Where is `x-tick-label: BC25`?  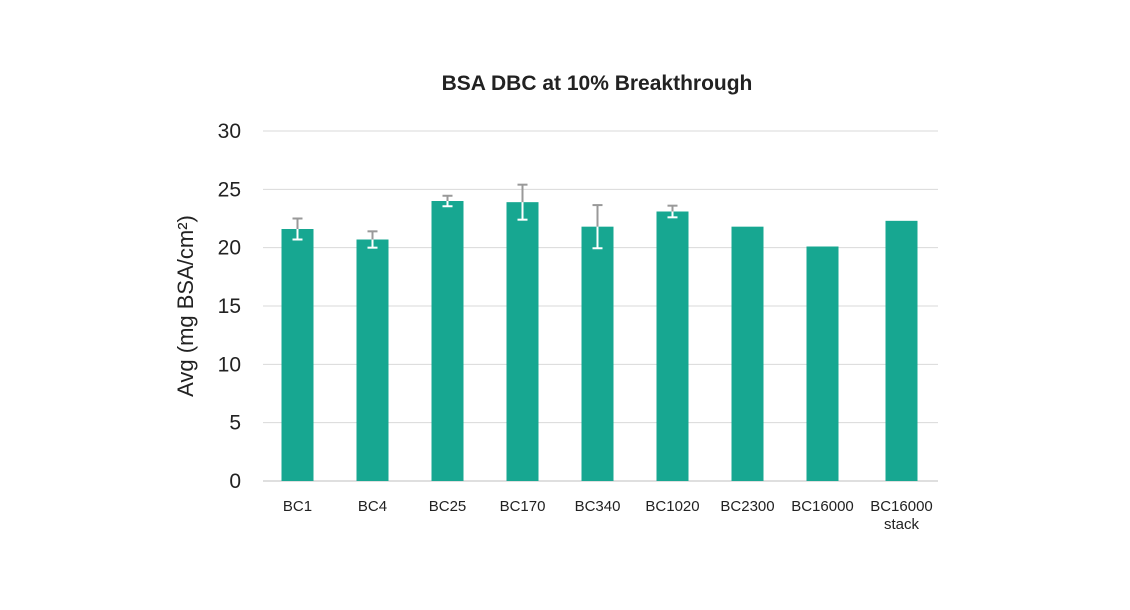 x-tick-label: BC25 is located at coordinates (448, 506).